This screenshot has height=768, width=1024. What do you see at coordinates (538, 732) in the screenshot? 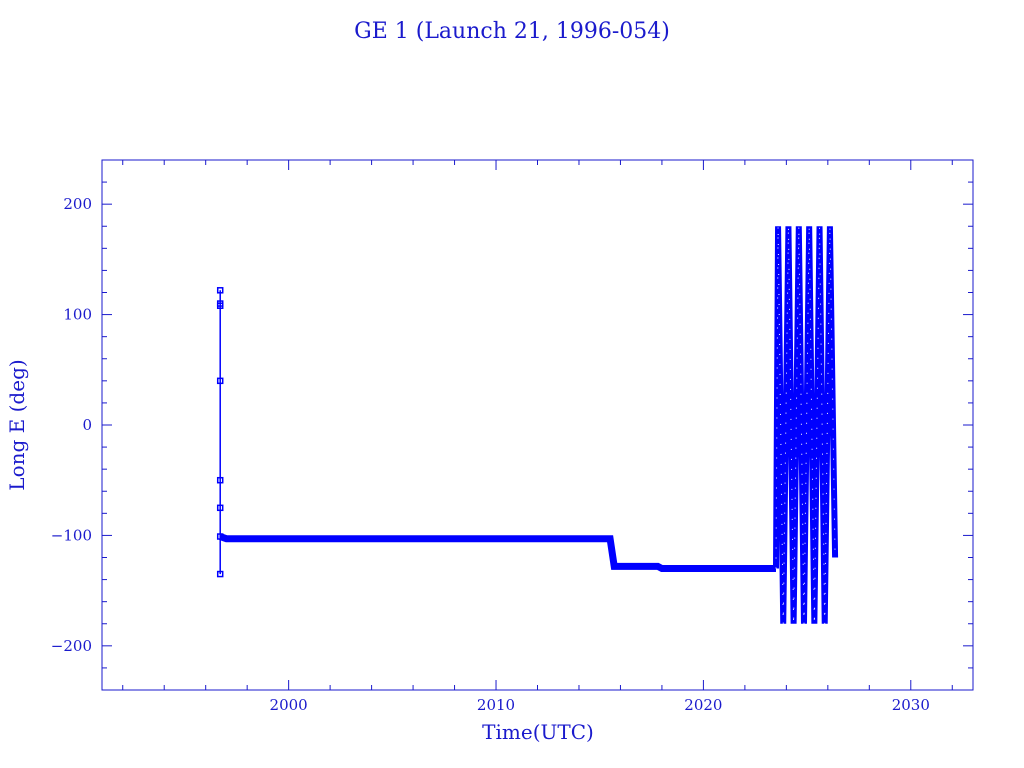
I see `x-axis-label: Time(UTC)` at bounding box center [538, 732].